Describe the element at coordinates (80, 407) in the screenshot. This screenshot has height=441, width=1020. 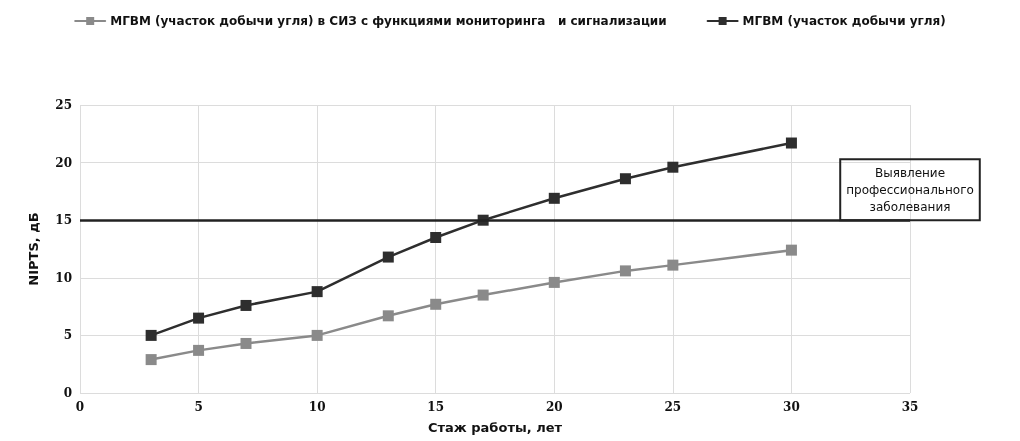
I see `x-tick-label: 0` at that location.